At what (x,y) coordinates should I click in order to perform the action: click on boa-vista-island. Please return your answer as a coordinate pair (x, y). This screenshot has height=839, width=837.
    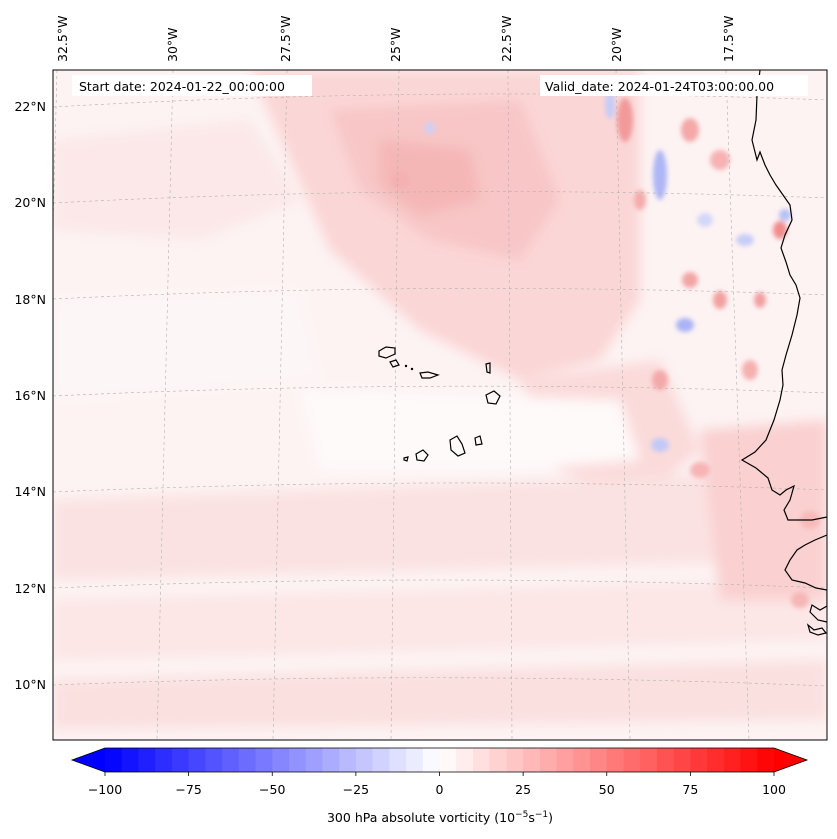
    Looking at the image, I should click on (493, 397).